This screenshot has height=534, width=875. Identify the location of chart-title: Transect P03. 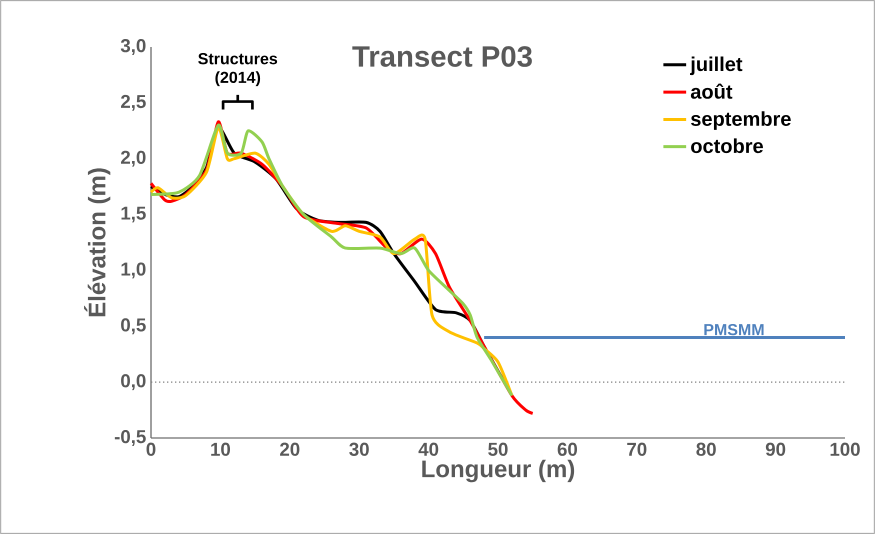
(442, 56).